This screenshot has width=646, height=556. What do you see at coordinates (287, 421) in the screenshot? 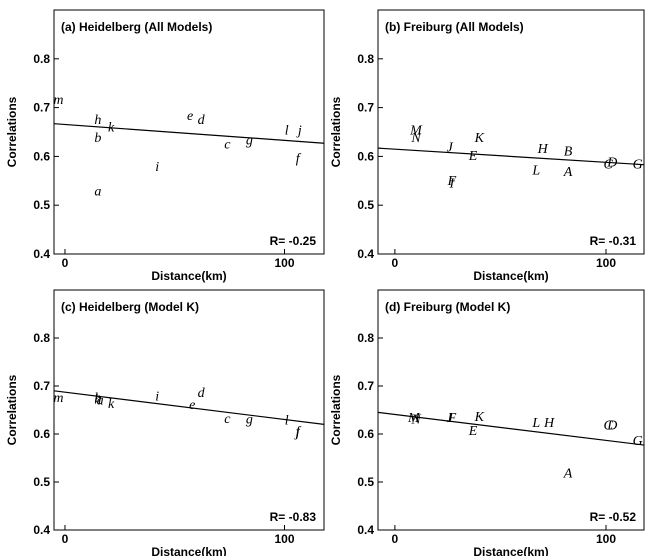
I see `data-point: l` at bounding box center [287, 421].